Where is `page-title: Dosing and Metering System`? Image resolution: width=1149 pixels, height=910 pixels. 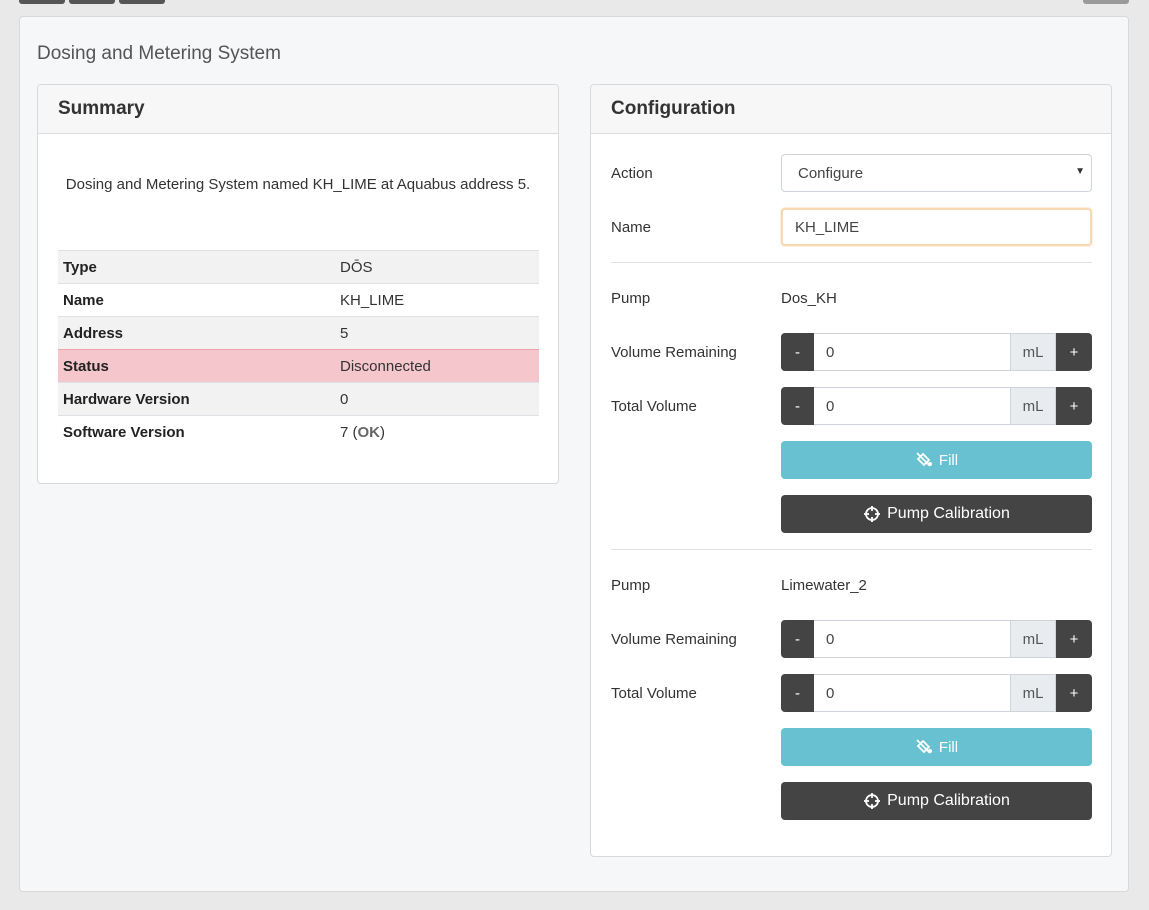
page-title: Dosing and Metering System is located at coordinates (159, 53).